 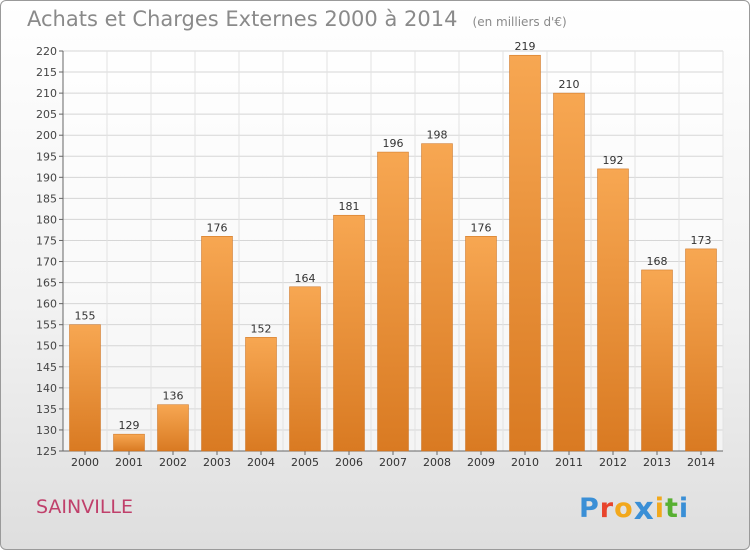 I want to click on x-tick-label: 2006, so click(x=349, y=462).